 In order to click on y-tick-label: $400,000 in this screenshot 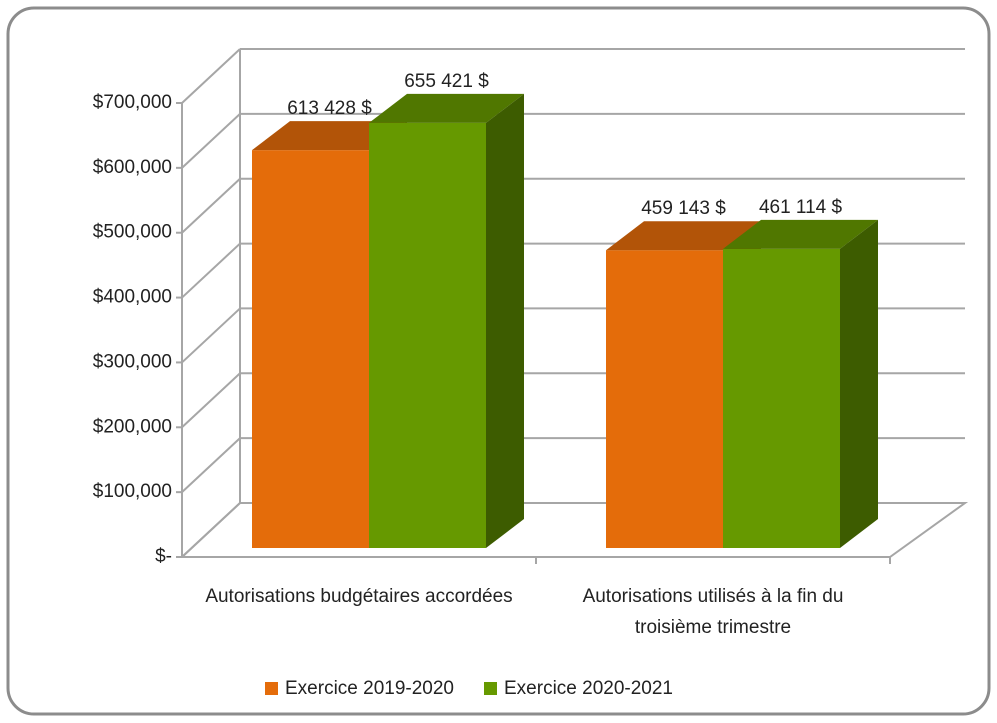, I will do `click(132, 297)`.